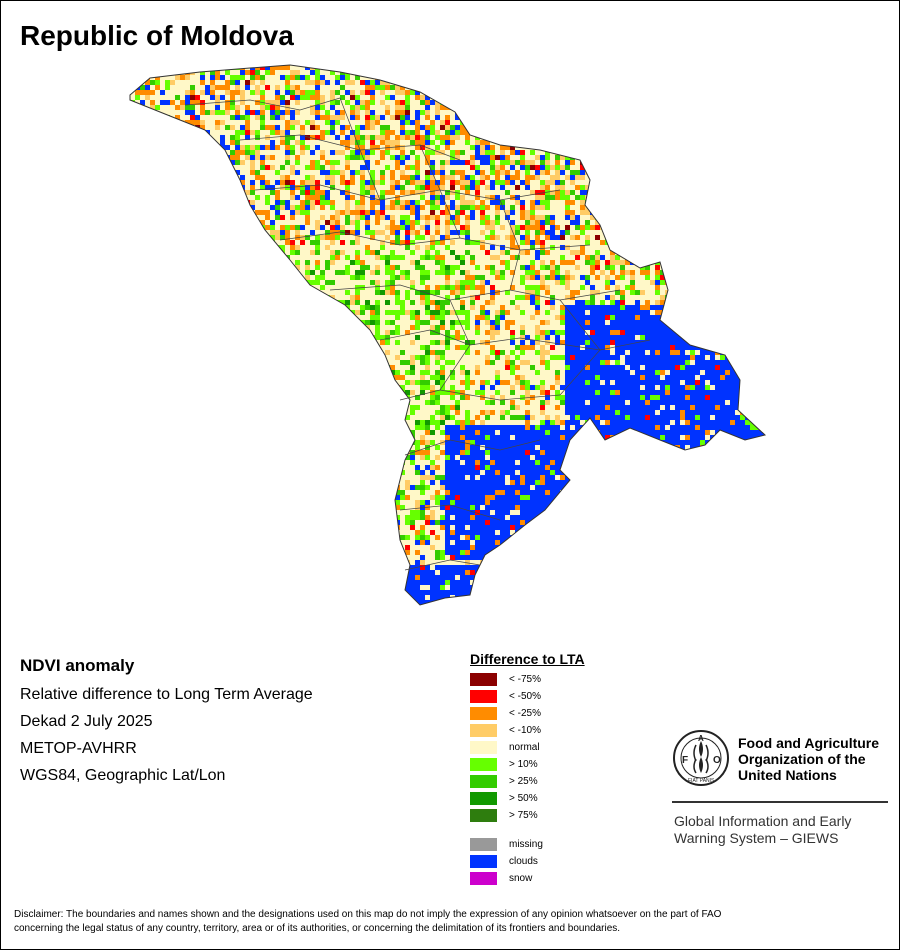  What do you see at coordinates (701, 738) in the screenshot?
I see `fao-logo-letter-a: A` at bounding box center [701, 738].